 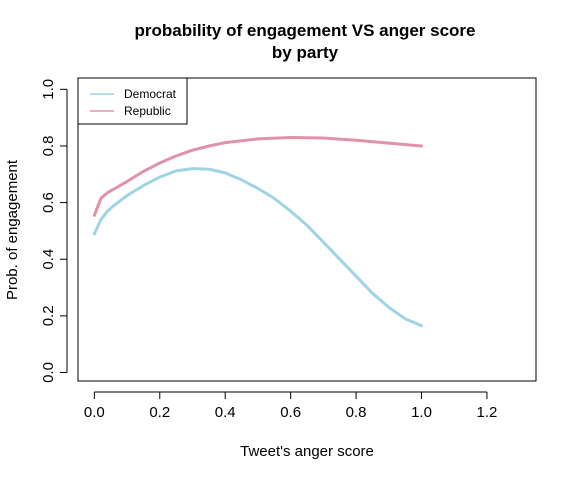 What do you see at coordinates (159, 412) in the screenshot?
I see `x-tick-label: 0.2` at bounding box center [159, 412].